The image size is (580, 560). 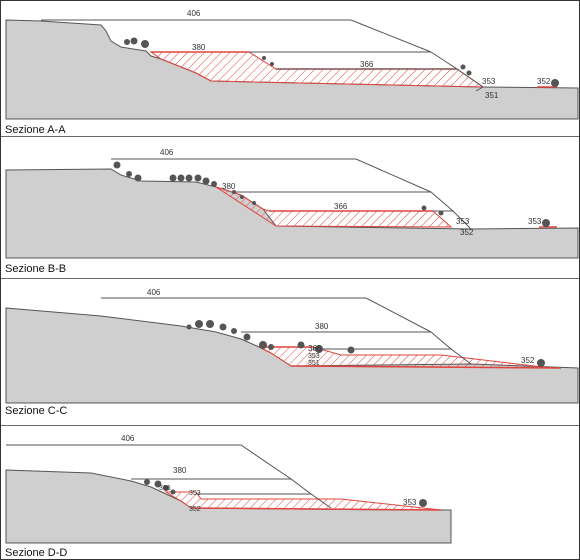 What do you see at coordinates (36, 411) in the screenshot?
I see `section-c-label: Sezione C-C` at bounding box center [36, 411].